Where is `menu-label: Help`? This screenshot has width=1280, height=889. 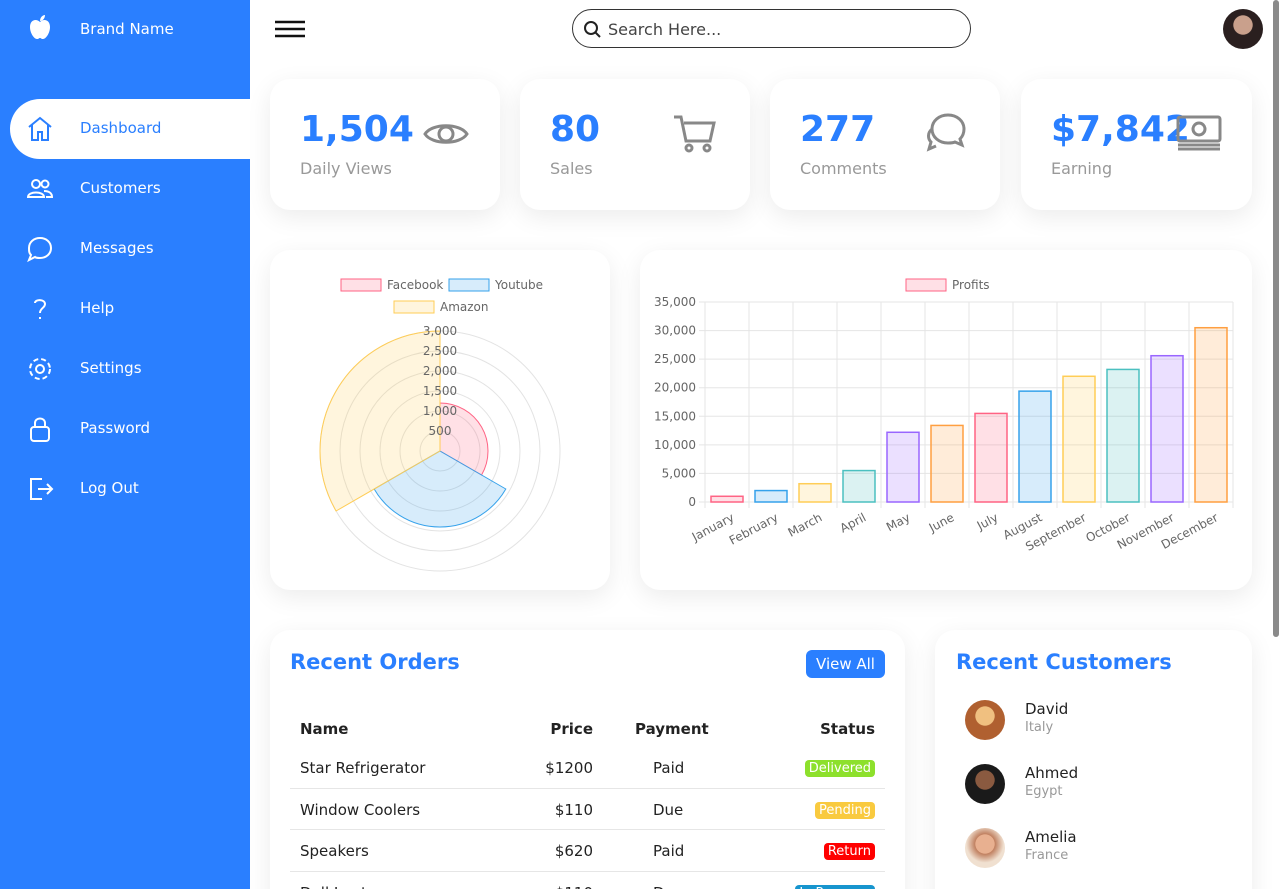
menu-label: Help is located at coordinates (97, 308).